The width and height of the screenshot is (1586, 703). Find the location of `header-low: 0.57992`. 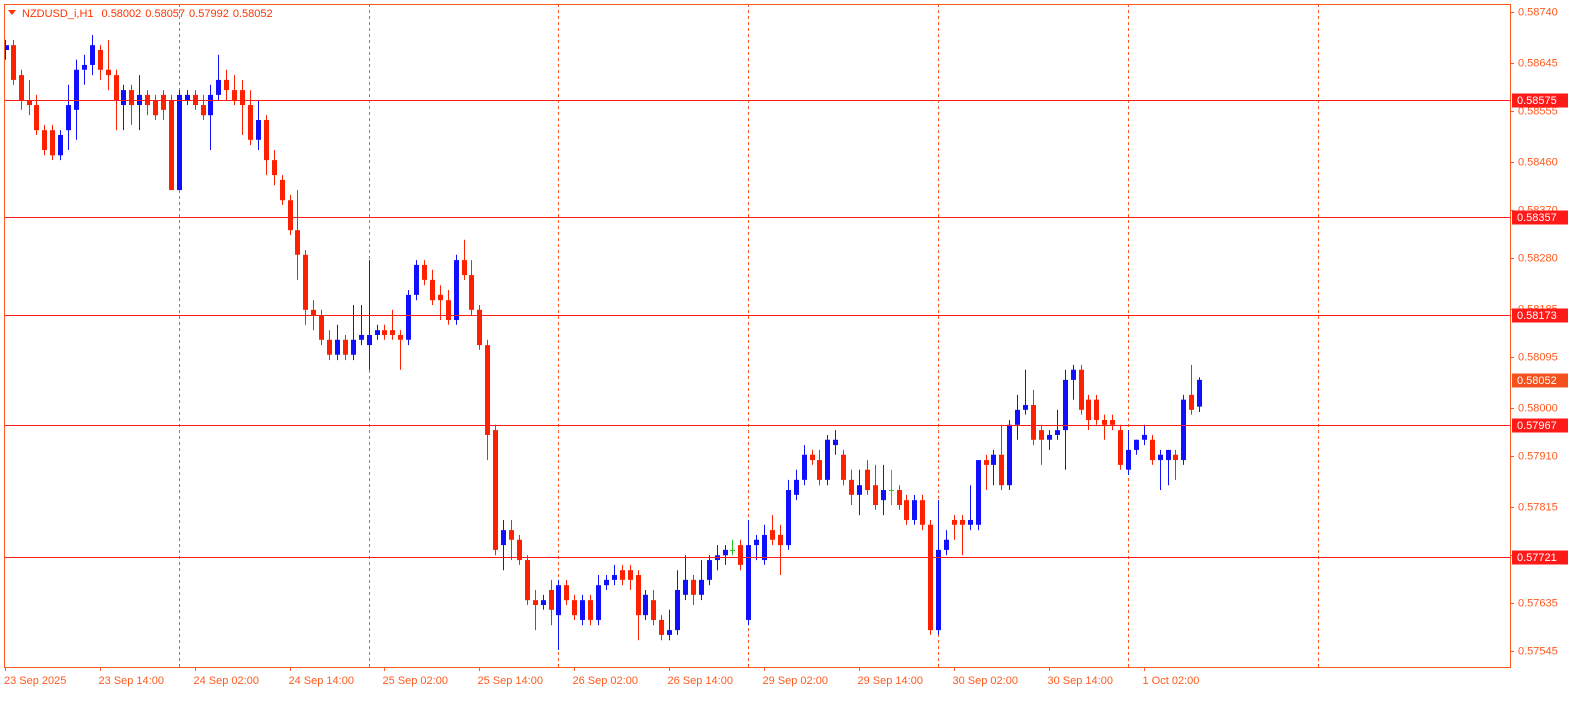

header-low: 0.57992 is located at coordinates (209, 14).